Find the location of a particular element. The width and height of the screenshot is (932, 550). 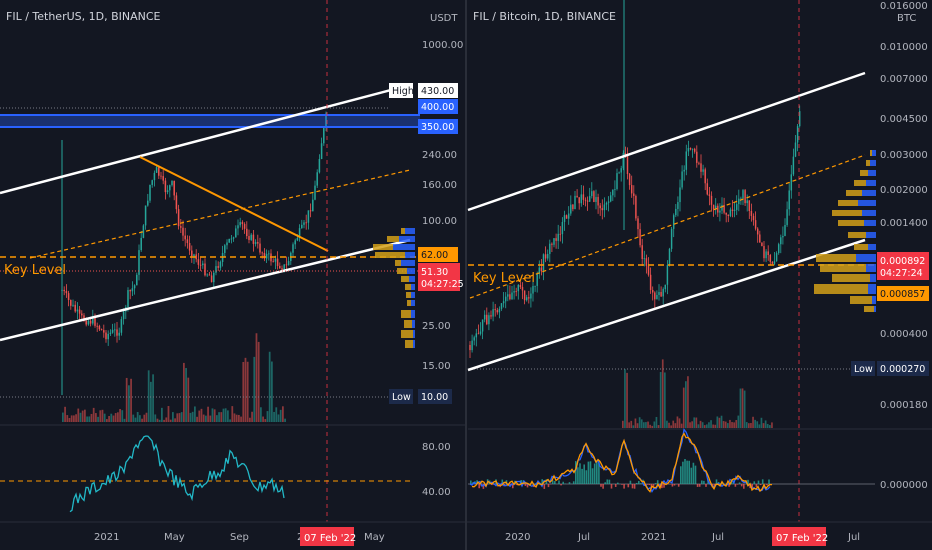

left-osc-tick-80: 80.00 is located at coordinates (436, 447).